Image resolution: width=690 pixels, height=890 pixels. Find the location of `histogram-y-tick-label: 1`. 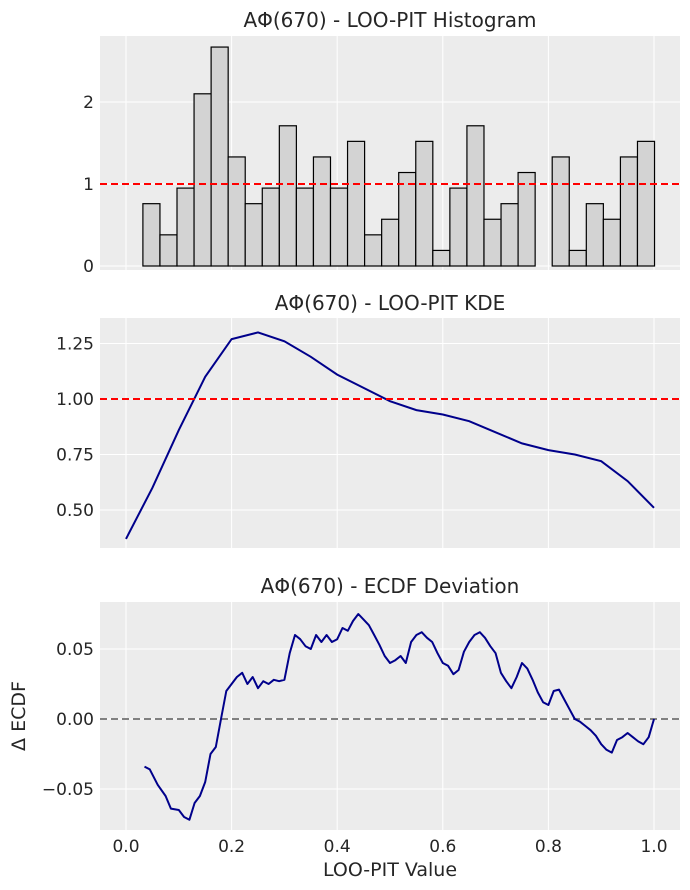

histogram-y-tick-label: 1 is located at coordinates (88, 185).